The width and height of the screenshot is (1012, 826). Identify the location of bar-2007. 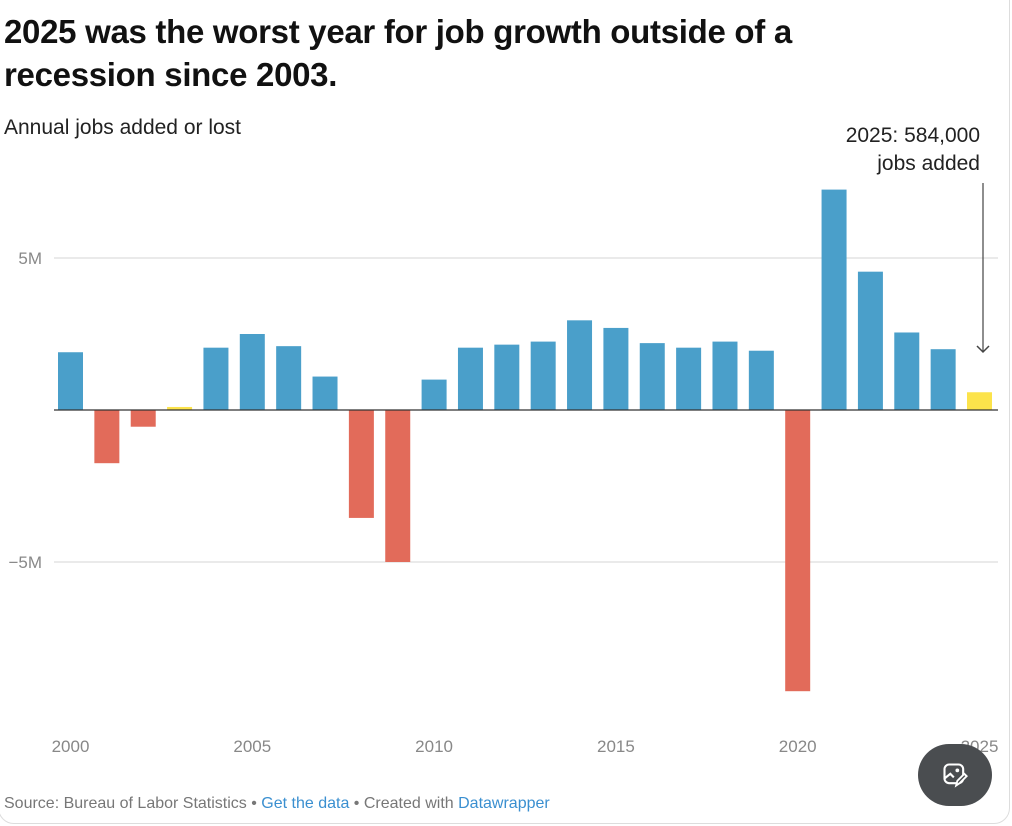
(325, 393).